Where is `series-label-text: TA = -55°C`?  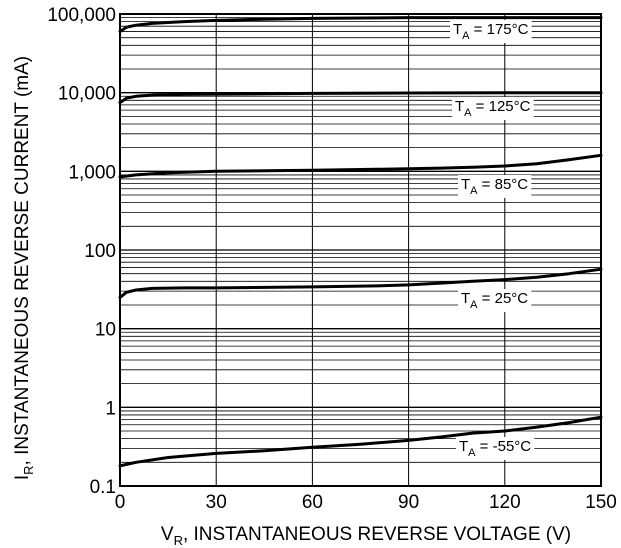
series-label-text: TA = -55°C is located at coordinates (495, 448).